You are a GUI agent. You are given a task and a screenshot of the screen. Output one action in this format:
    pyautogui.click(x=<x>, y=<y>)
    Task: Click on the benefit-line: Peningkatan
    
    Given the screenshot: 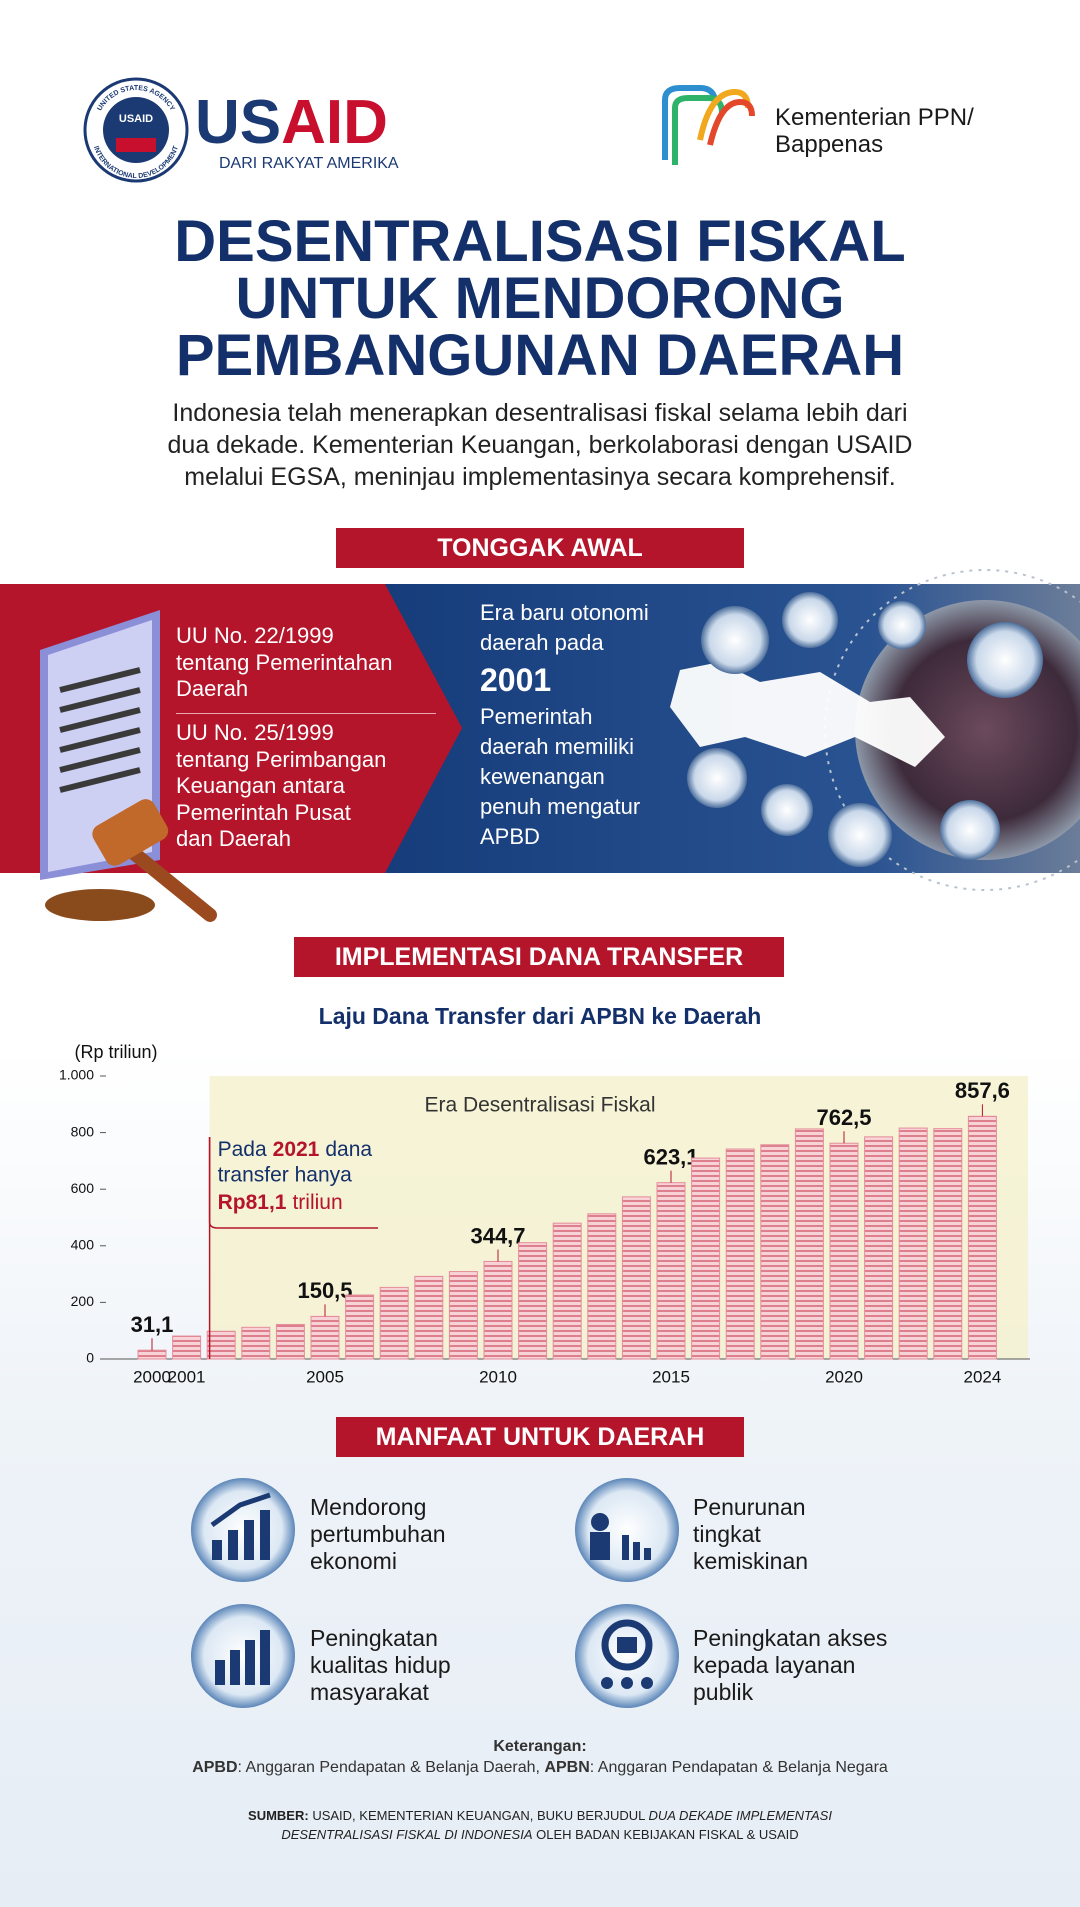 What is the action you would take?
    pyautogui.click(x=374, y=1638)
    